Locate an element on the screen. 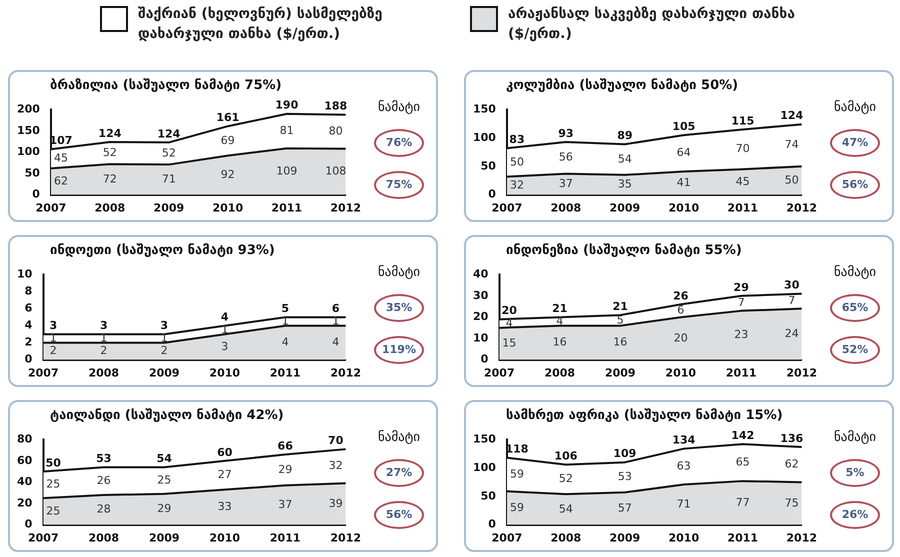 Image resolution: width=900 pixels, height=557 pixels. total-label: 70 is located at coordinates (336, 441).